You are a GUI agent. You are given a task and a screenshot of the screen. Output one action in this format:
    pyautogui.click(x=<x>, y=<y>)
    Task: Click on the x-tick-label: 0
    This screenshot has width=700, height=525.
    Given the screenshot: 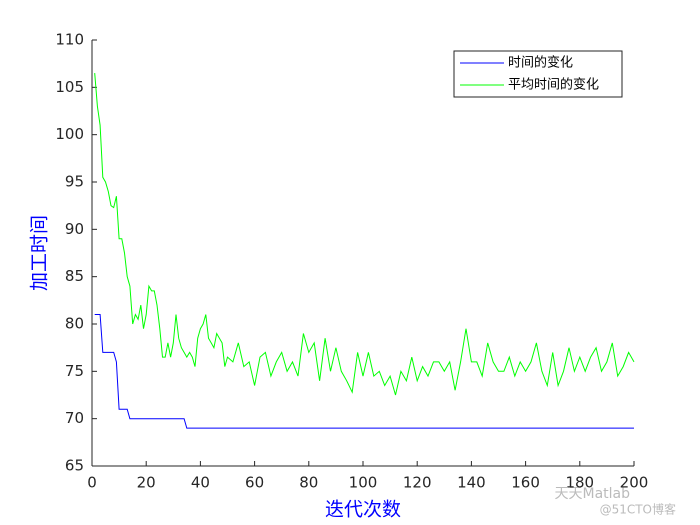 What is the action you would take?
    pyautogui.click(x=92, y=483)
    